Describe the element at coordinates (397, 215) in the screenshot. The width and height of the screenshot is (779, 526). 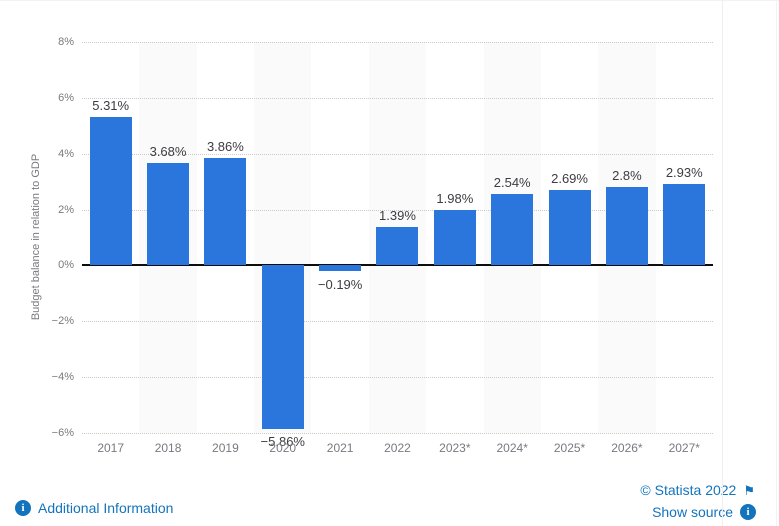
I see `value-label: 1.39%` at that location.